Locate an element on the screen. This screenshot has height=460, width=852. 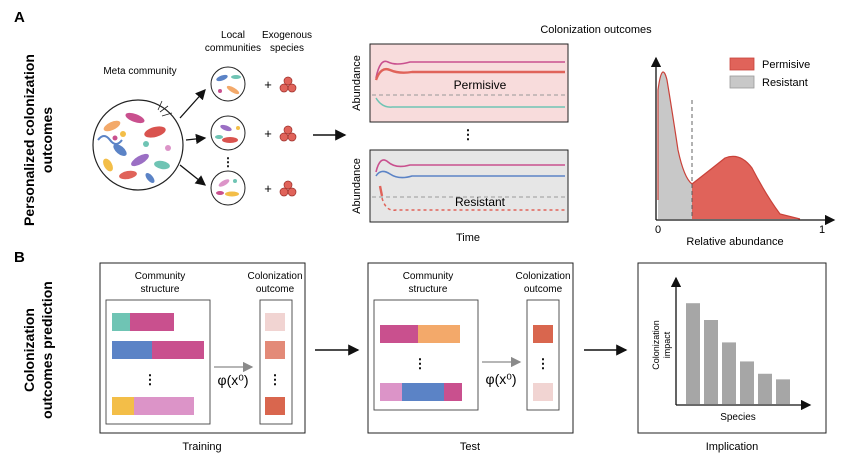
outcomes-legend: Permisive Resistant is located at coordinates (769, 73).